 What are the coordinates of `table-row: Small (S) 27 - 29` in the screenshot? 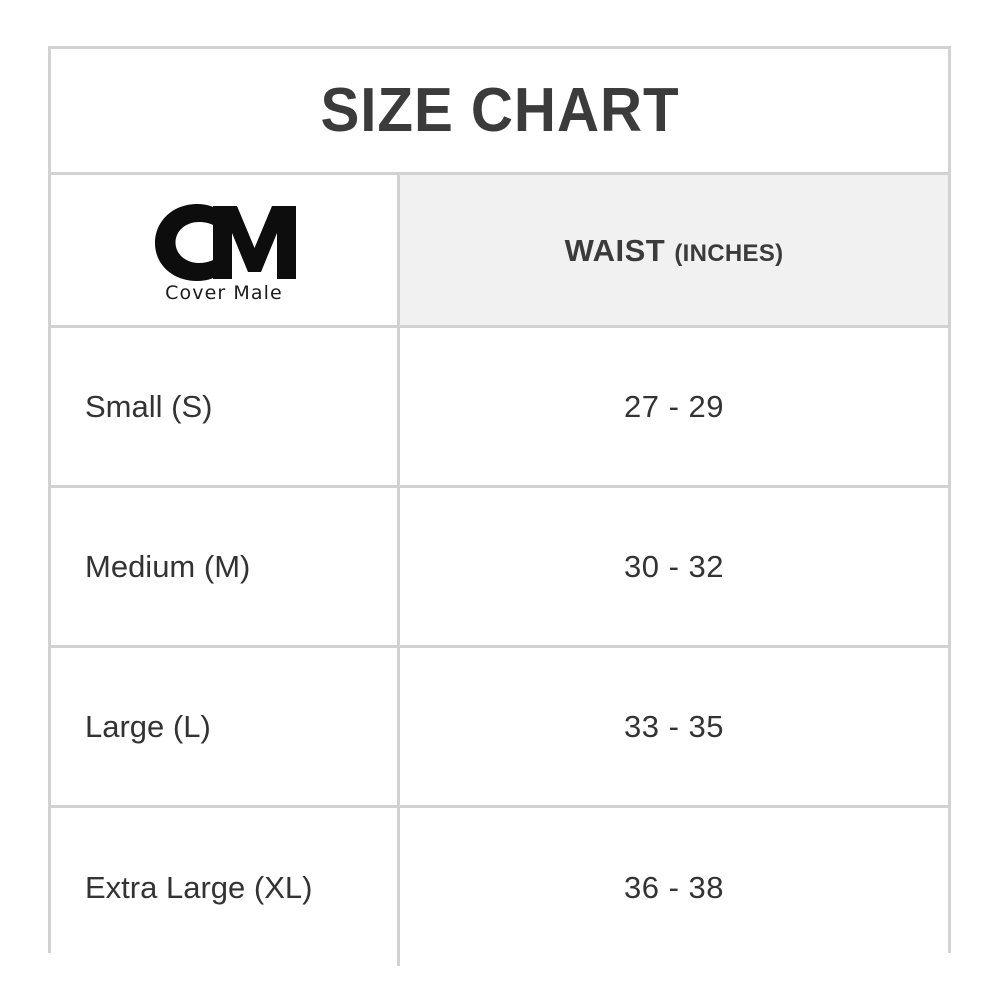 It's located at (499, 408).